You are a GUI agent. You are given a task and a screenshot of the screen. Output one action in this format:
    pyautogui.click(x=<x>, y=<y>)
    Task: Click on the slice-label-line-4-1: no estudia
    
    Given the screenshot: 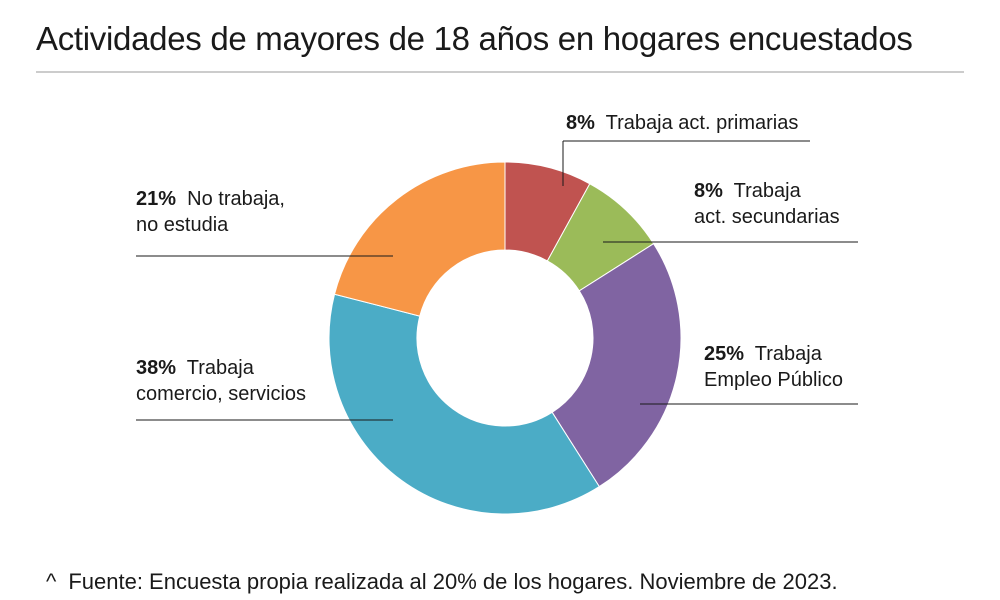 What is the action you would take?
    pyautogui.click(x=182, y=225)
    